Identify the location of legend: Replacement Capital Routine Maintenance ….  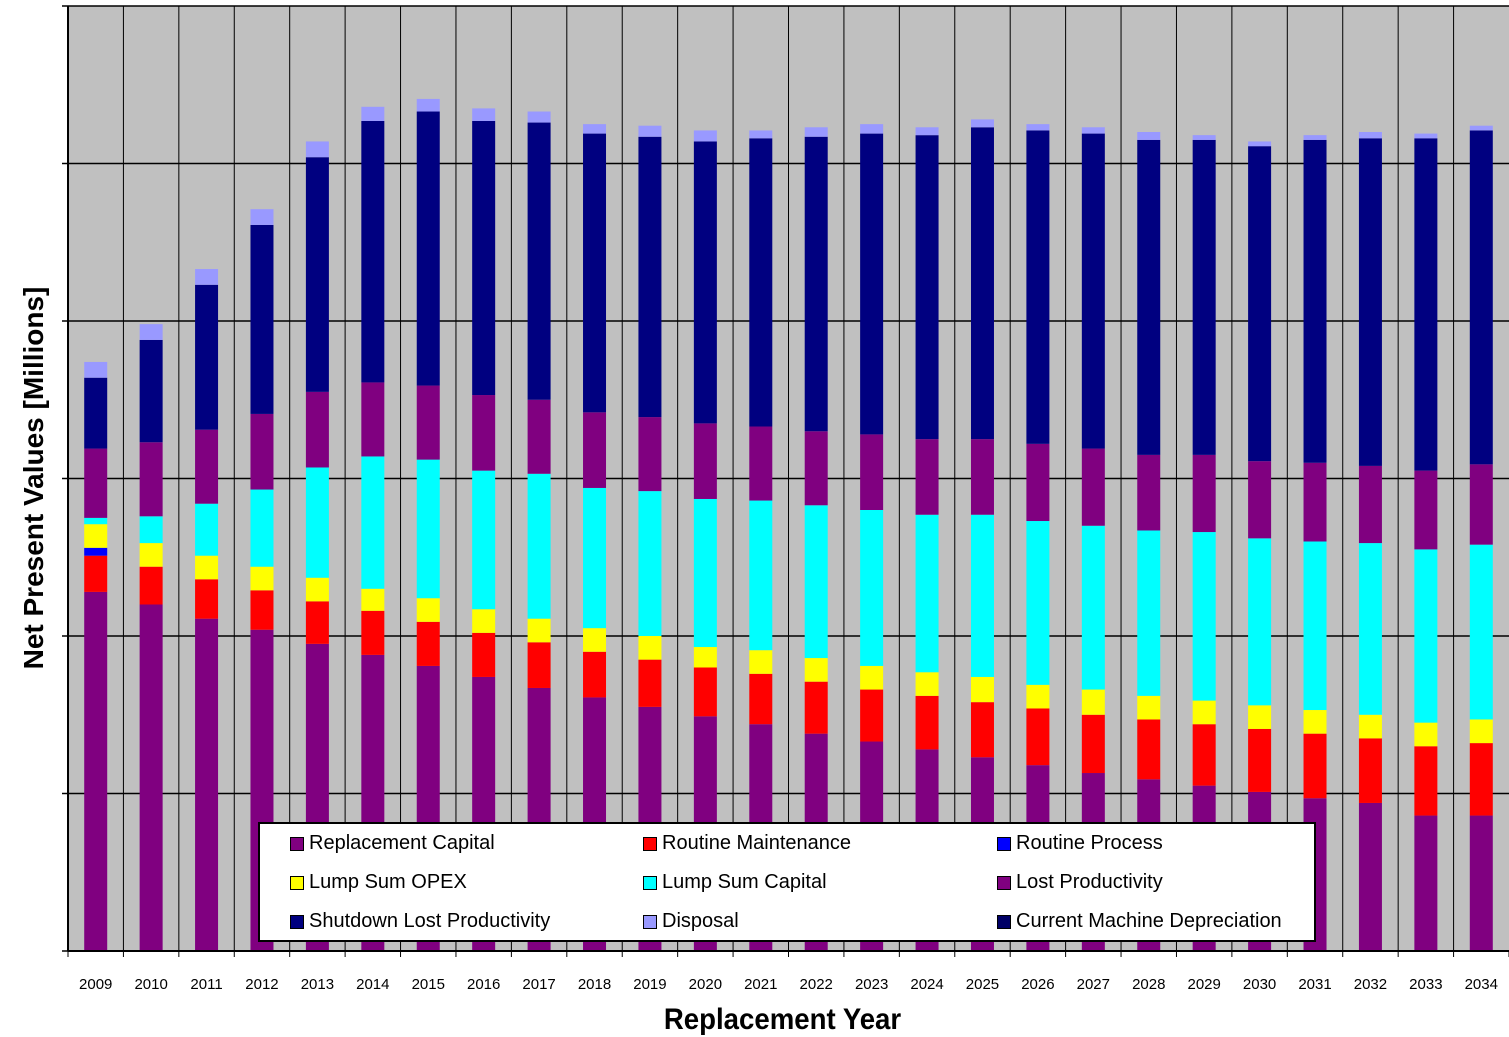
(787, 882).